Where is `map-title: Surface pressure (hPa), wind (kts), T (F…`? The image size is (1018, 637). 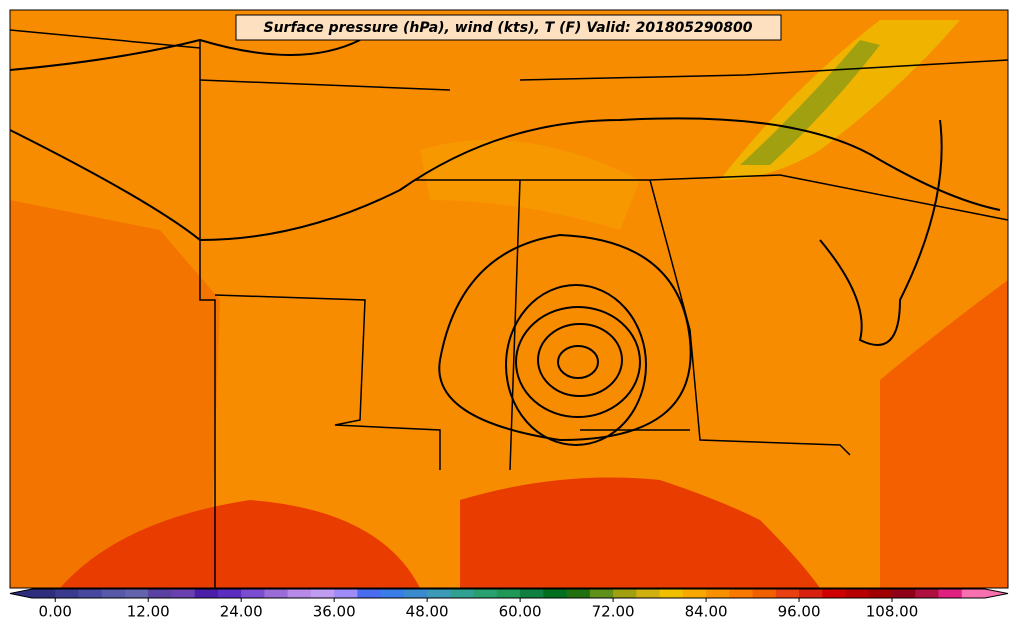 map-title: Surface pressure (hPa), wind (kts), T (F… is located at coordinates (507, 28).